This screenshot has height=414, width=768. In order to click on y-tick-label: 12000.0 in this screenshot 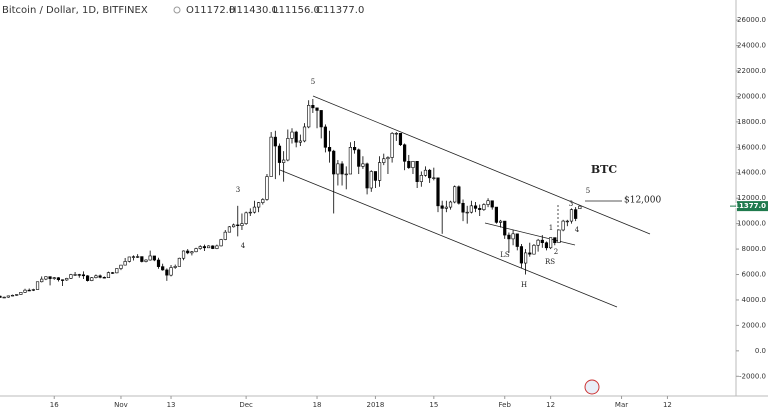, I will do `click(751, 198)`.